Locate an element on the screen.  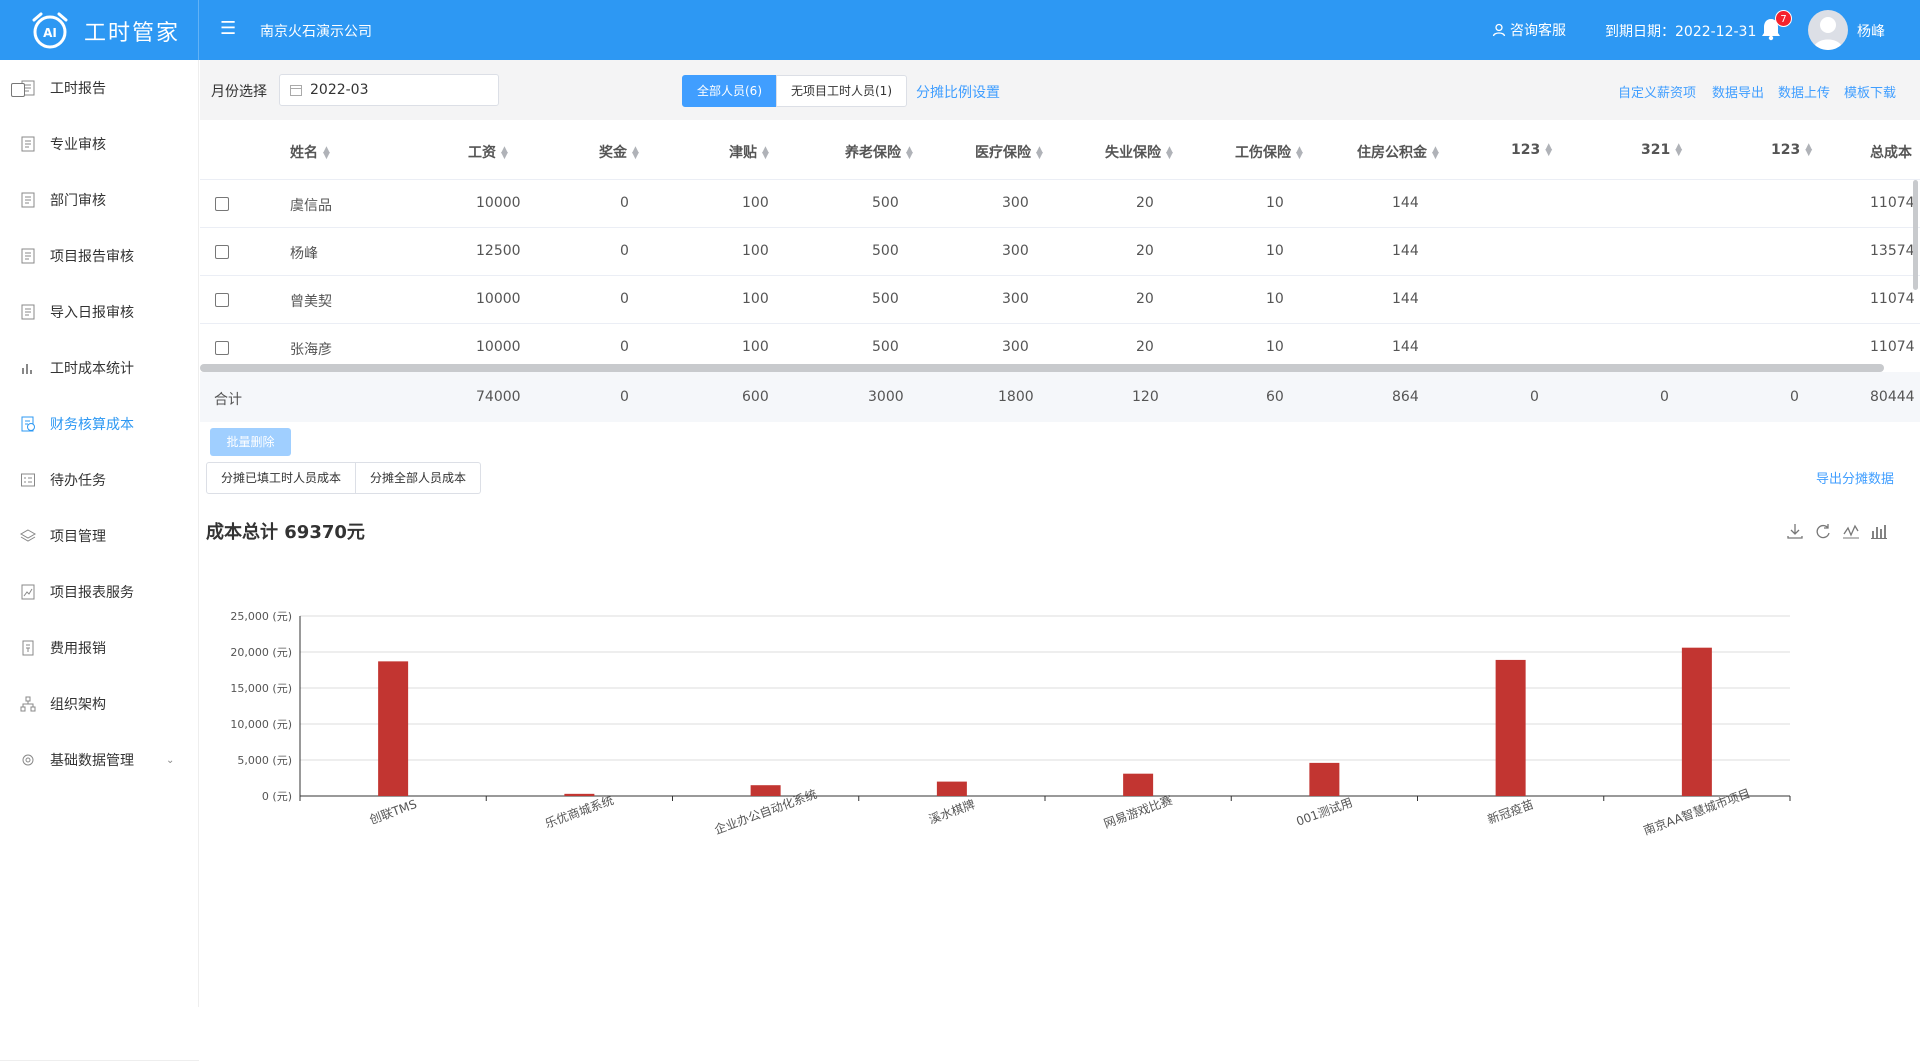
column-header: 医疗保险 ▲ ▼ is located at coordinates (1009, 153).